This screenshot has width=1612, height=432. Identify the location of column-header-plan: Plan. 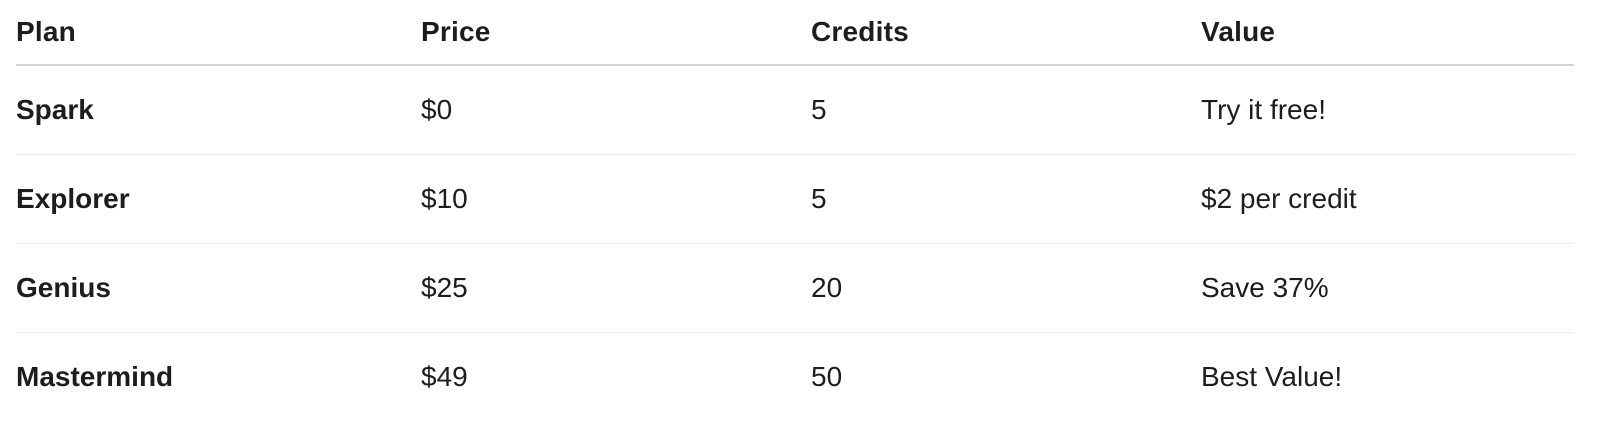
(218, 33).